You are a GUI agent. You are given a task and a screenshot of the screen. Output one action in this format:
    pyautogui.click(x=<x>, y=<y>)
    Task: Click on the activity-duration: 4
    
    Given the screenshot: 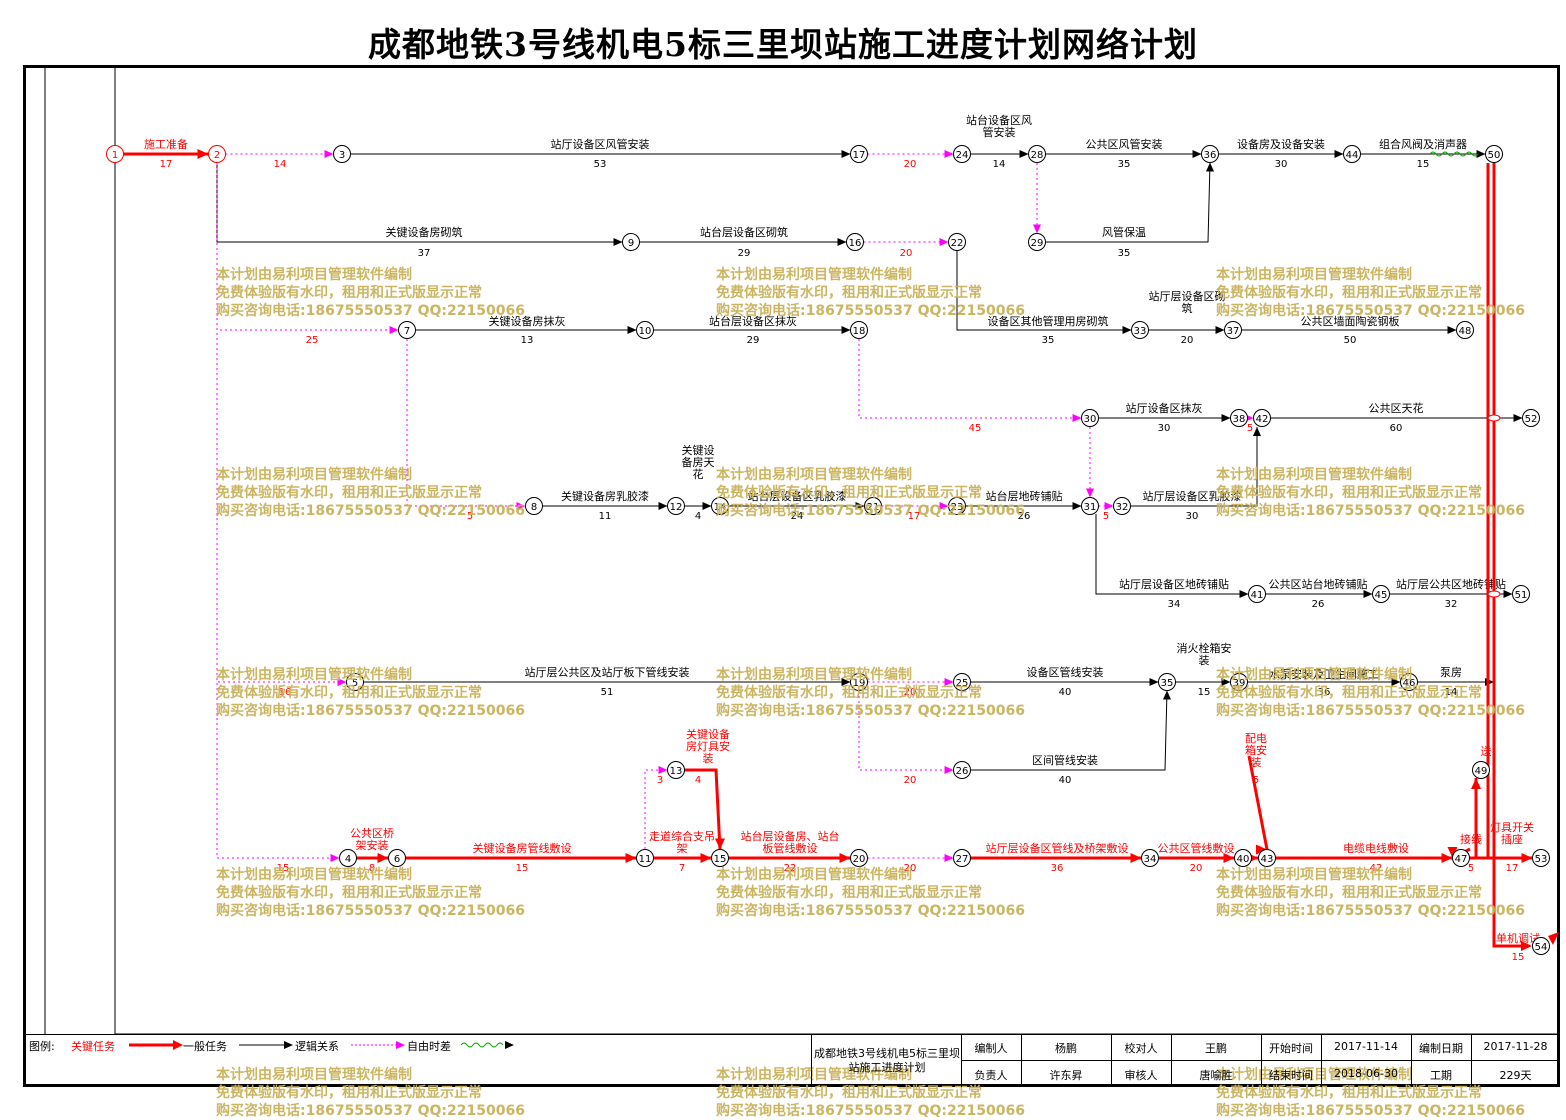 What is the action you would take?
    pyautogui.click(x=698, y=780)
    